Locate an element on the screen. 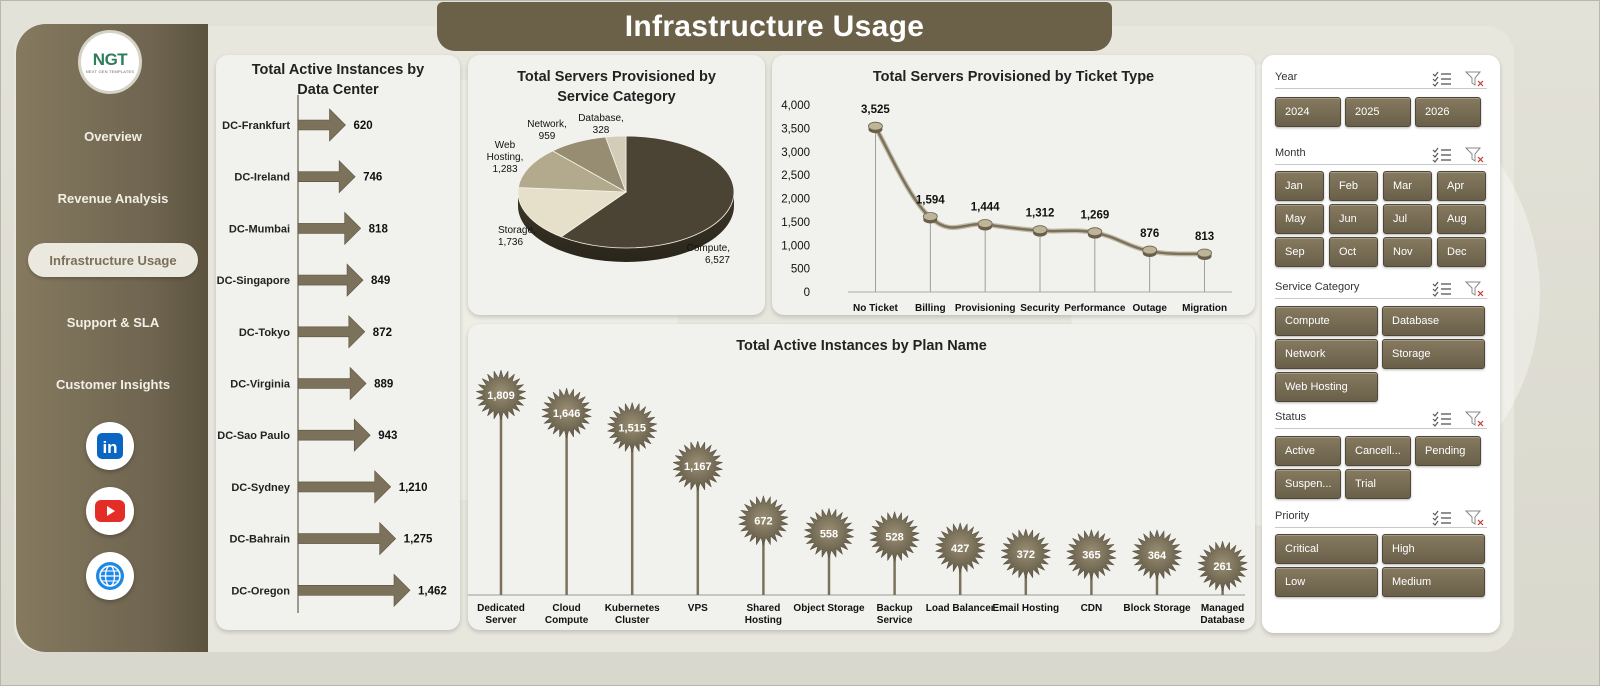  slicer-button-month-aug: Aug is located at coordinates (1461, 219).